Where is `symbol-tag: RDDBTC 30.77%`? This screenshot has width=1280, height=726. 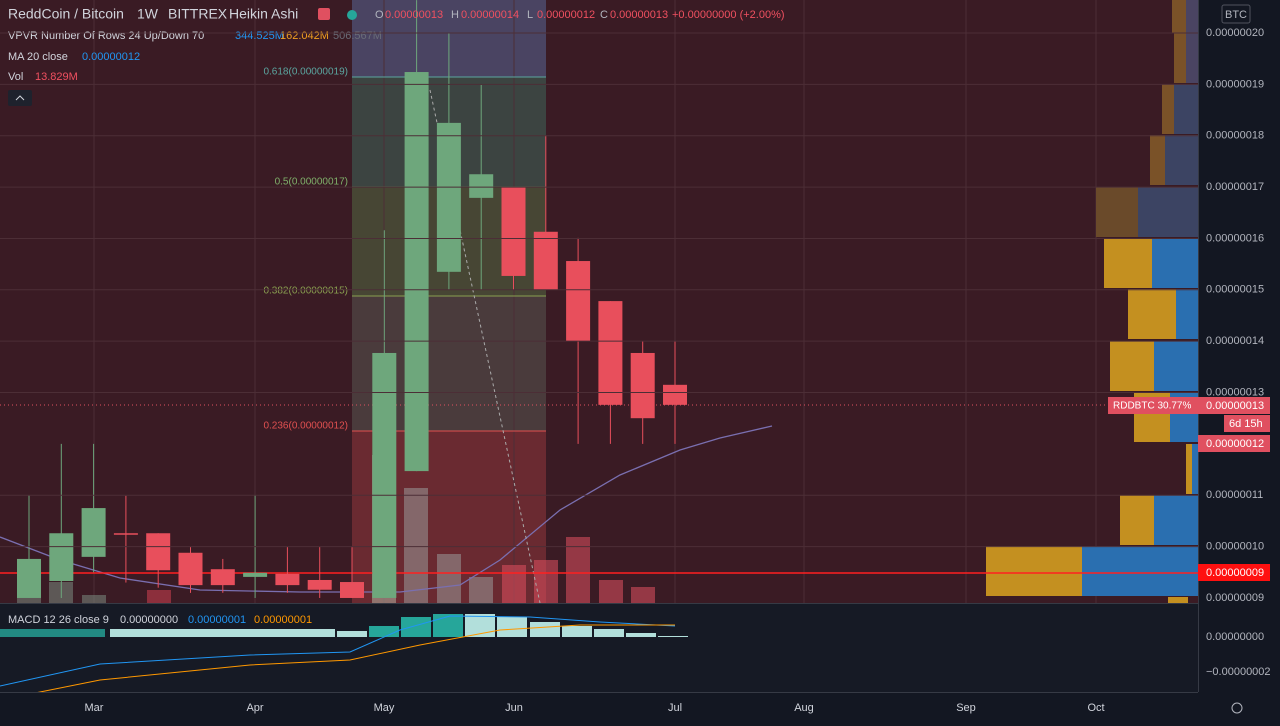
symbol-tag: RDDBTC 30.77% is located at coordinates (1152, 406).